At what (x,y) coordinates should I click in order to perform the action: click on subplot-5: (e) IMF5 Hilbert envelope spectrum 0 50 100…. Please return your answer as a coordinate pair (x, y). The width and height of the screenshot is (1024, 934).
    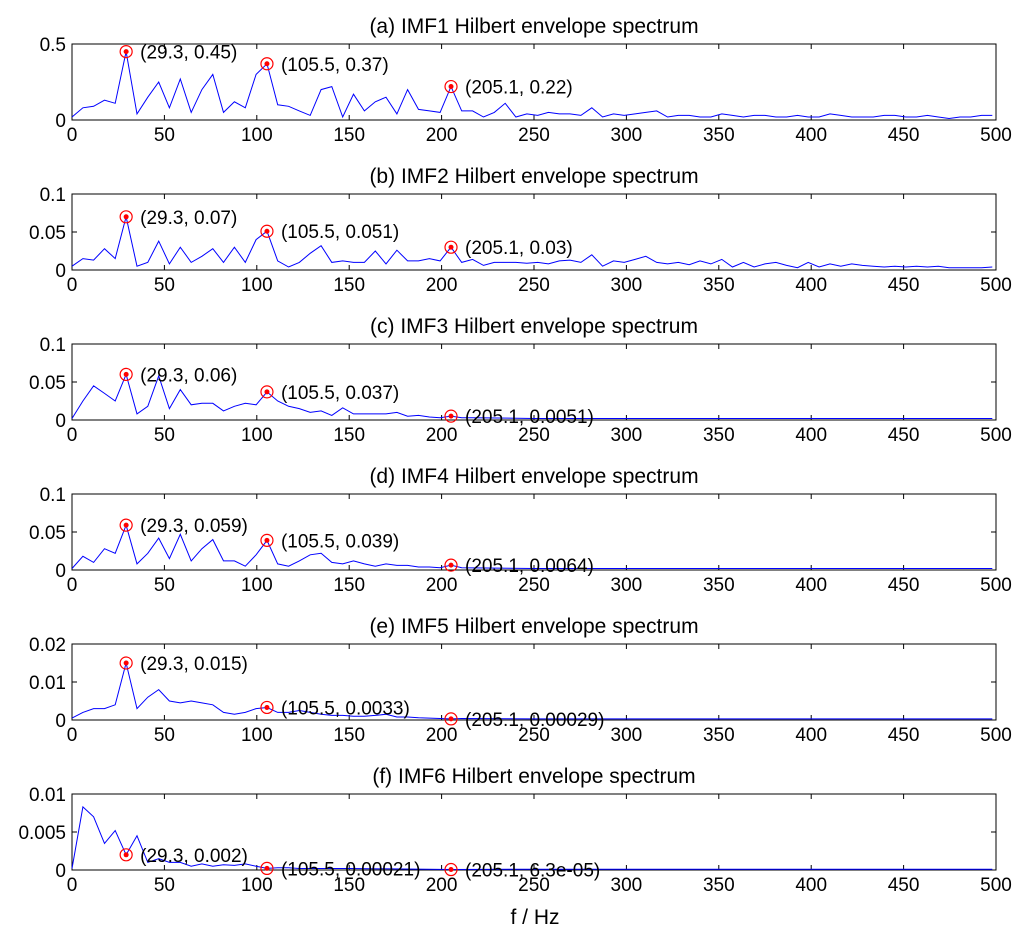
    Looking at the image, I should click on (520, 680).